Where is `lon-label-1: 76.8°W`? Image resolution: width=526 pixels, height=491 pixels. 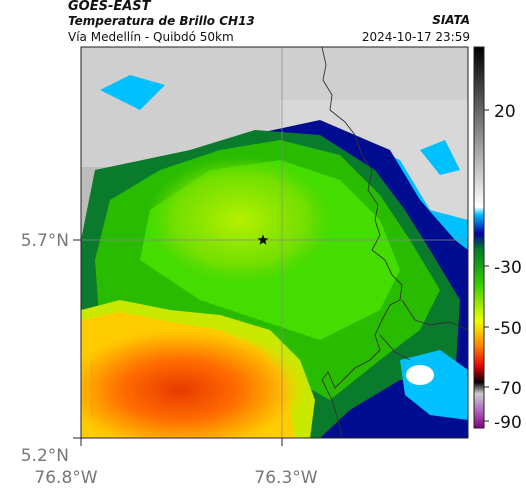
lon-label-1: 76.8°W is located at coordinates (65, 478).